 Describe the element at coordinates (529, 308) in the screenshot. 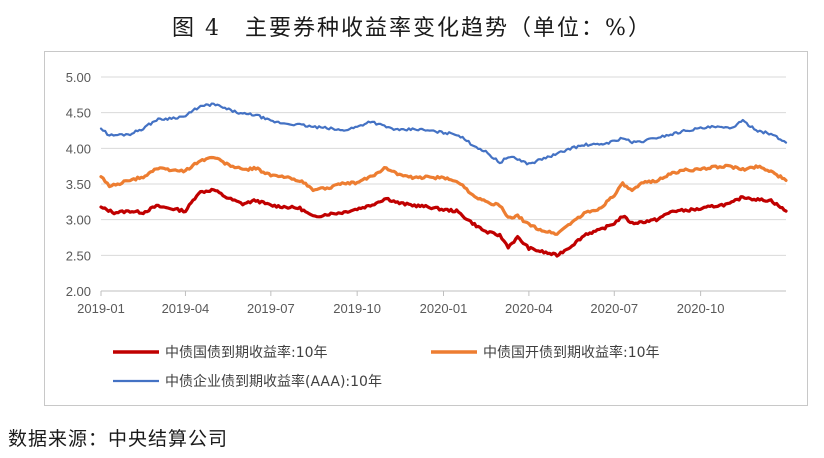

I see `x-tick-label: 2020-04` at that location.